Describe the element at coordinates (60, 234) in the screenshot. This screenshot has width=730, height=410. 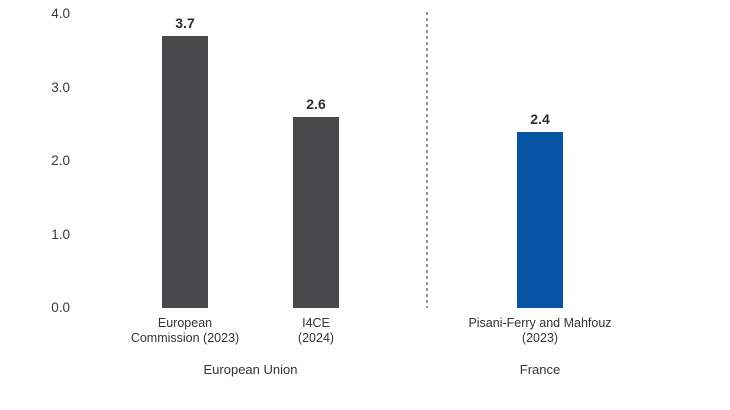
I see `y-axis-tick-label: 1.0` at that location.